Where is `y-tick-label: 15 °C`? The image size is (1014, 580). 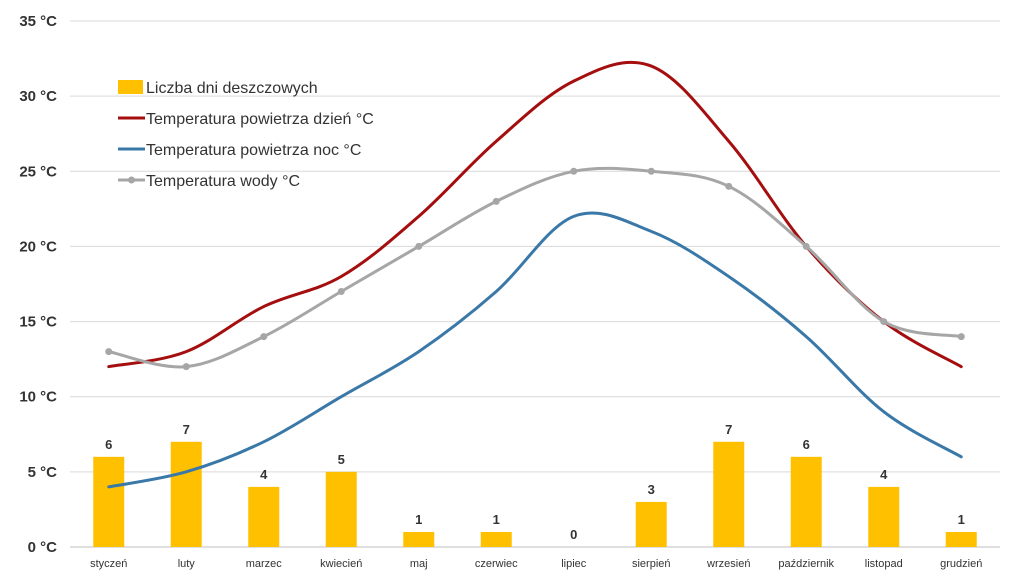
y-tick-label: 15 °C is located at coordinates (38, 322).